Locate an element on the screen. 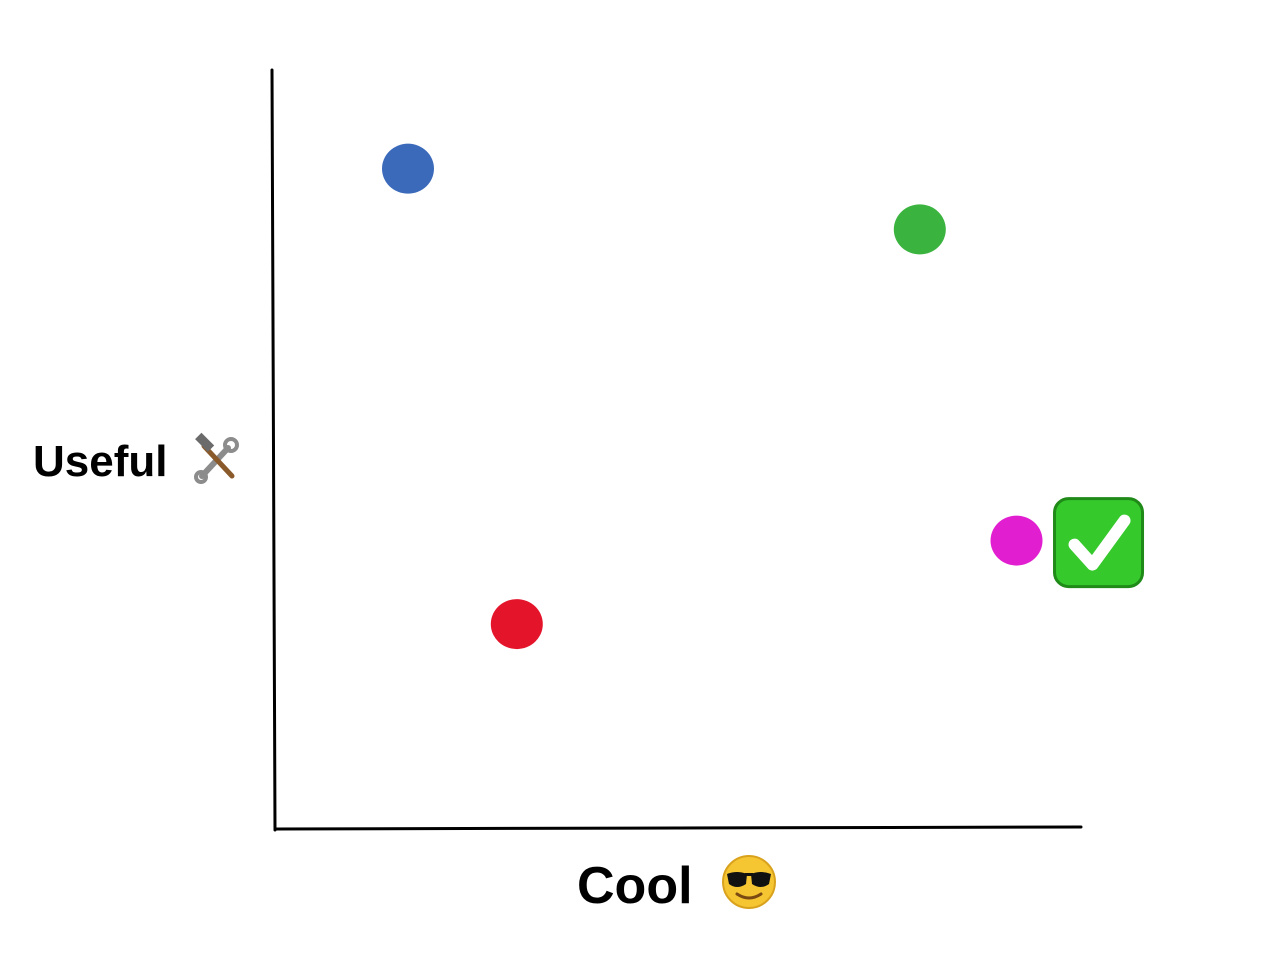 The image size is (1280, 960). hammer-and-wrench-icon is located at coordinates (216, 458).